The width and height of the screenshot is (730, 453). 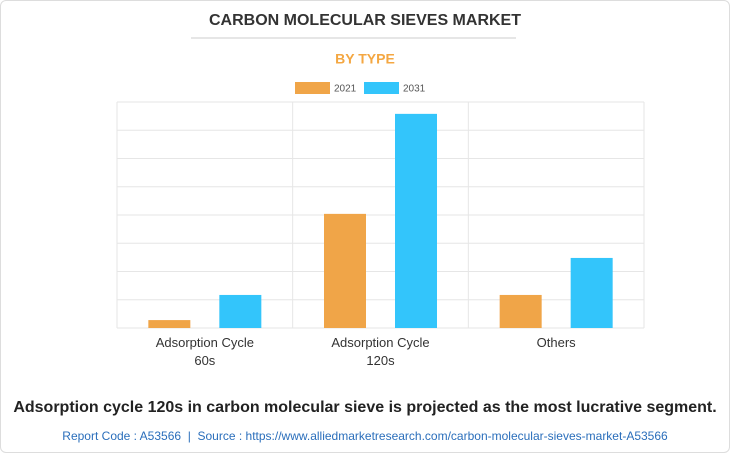 I want to click on x-tick-label: Adsorption Cycle 60s, so click(x=204, y=351).